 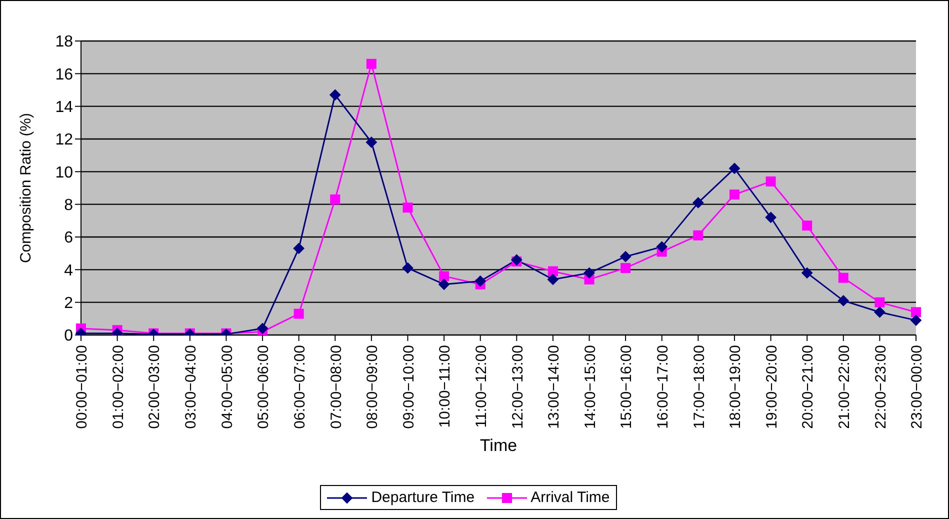 I want to click on y-tick-label: 6, so click(x=69, y=238).